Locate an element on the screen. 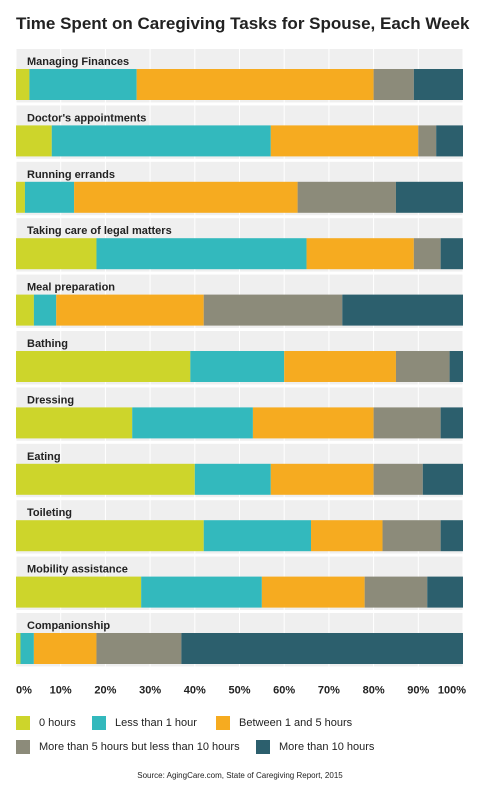  bar-segment-running-errands-more-than-10-hours is located at coordinates (429, 197).